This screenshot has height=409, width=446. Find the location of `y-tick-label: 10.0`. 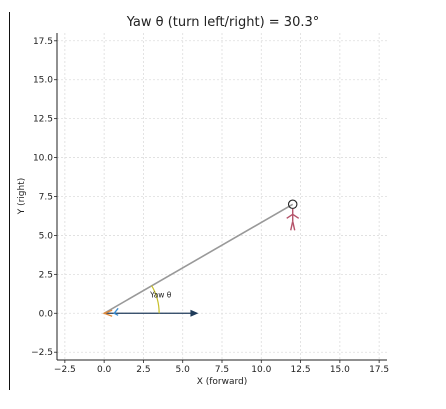

y-tick-label: 10.0 is located at coordinates (43, 159).